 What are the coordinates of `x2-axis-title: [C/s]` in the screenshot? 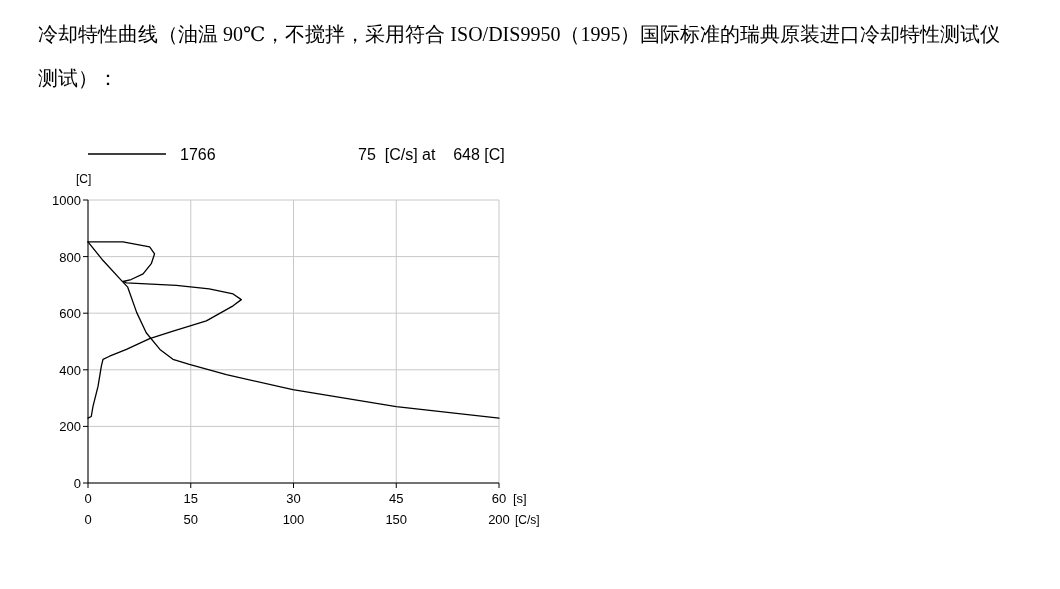 It's located at (527, 520).